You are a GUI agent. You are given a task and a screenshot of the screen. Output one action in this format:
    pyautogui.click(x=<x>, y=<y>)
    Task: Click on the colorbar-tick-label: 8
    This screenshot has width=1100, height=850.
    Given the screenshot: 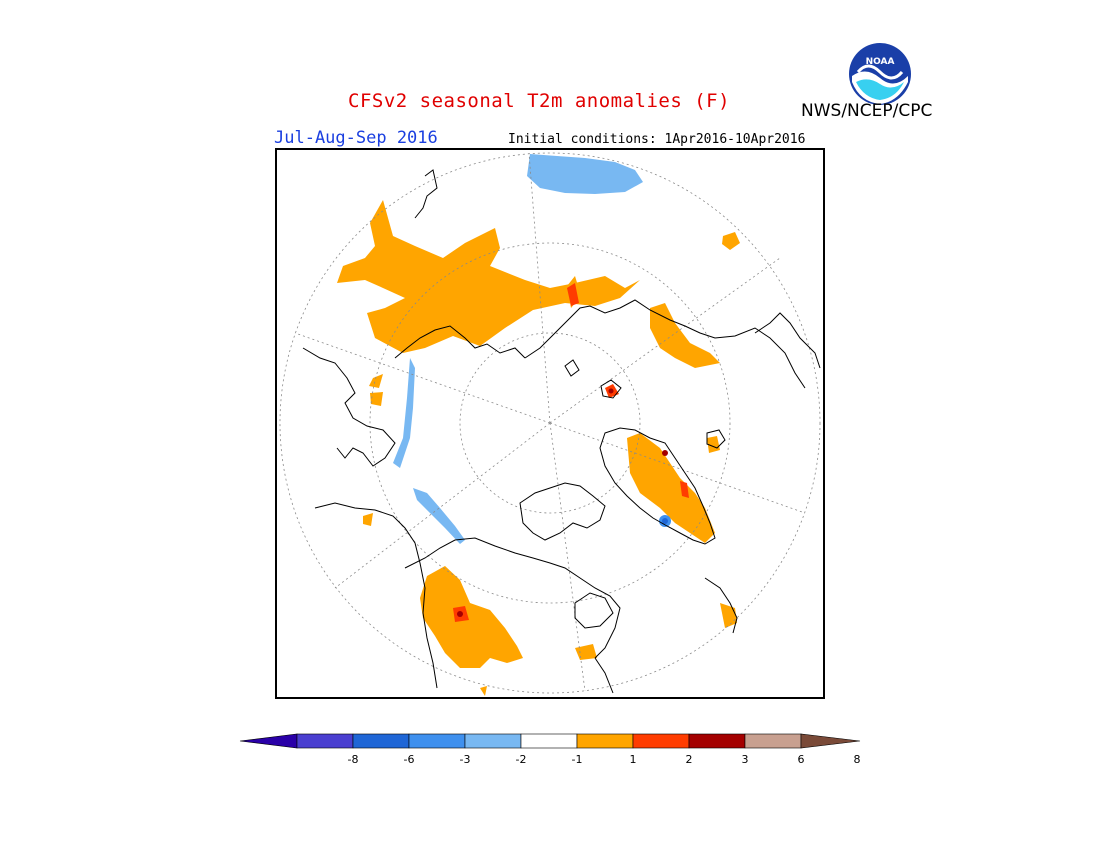 What is the action you would take?
    pyautogui.click(x=857, y=759)
    